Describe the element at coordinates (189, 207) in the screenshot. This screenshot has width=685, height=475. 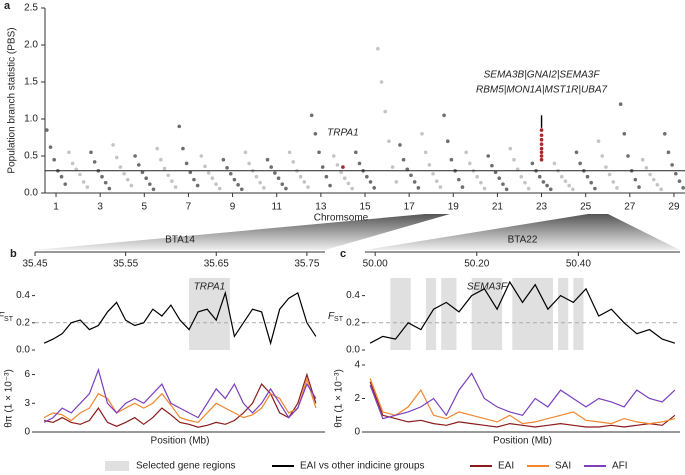
I see `x-tick-label: 7` at that location.